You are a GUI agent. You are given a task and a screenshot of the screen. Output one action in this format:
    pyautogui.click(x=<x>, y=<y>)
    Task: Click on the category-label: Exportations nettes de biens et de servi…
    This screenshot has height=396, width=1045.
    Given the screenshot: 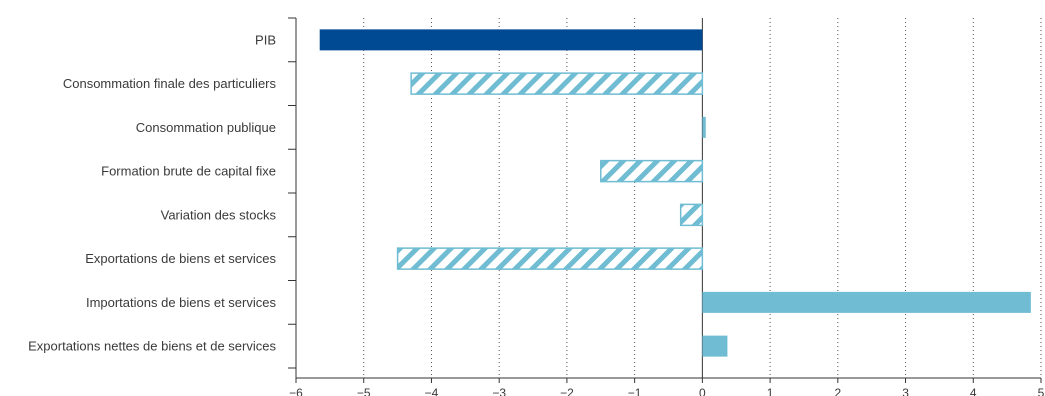 What is the action you would take?
    pyautogui.click(x=152, y=346)
    